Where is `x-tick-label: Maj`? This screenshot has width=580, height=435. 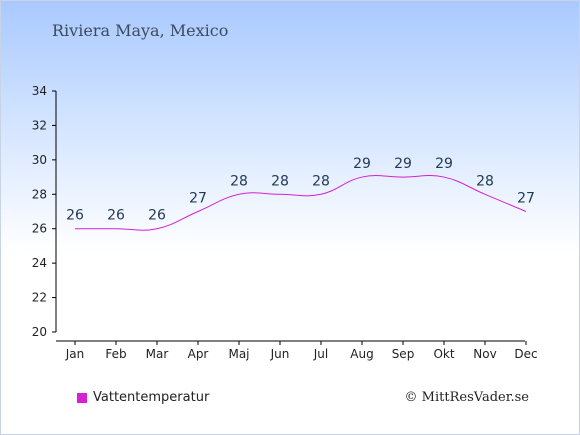
x-tick-label: Maj is located at coordinates (238, 354).